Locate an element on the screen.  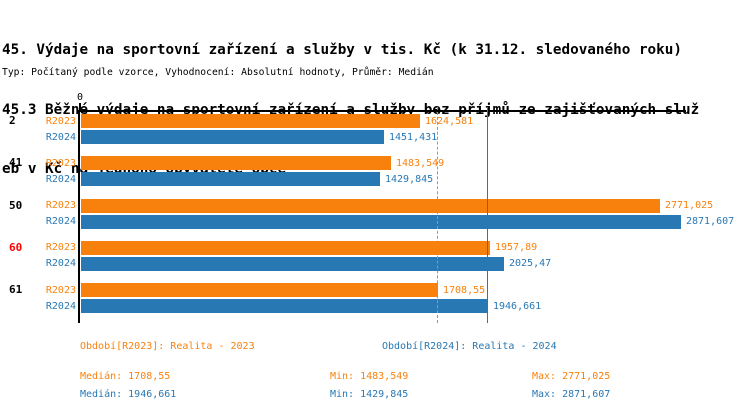
category-label: 41 is located at coordinates (16, 163).